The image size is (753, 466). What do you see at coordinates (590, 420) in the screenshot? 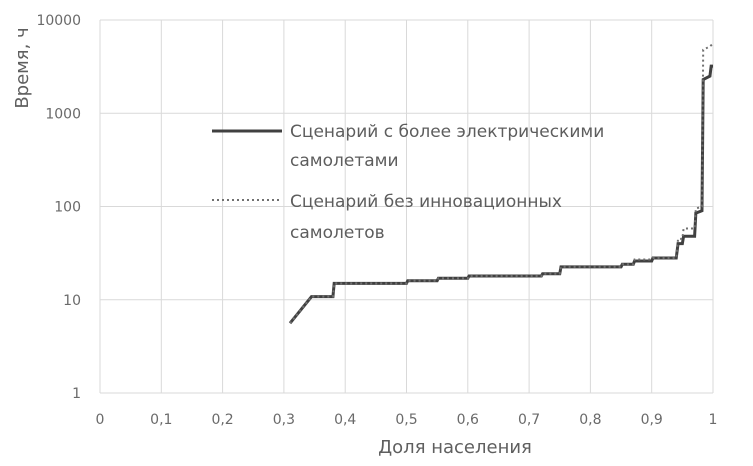
I see `x-tick-label: 0,8` at bounding box center [590, 420].